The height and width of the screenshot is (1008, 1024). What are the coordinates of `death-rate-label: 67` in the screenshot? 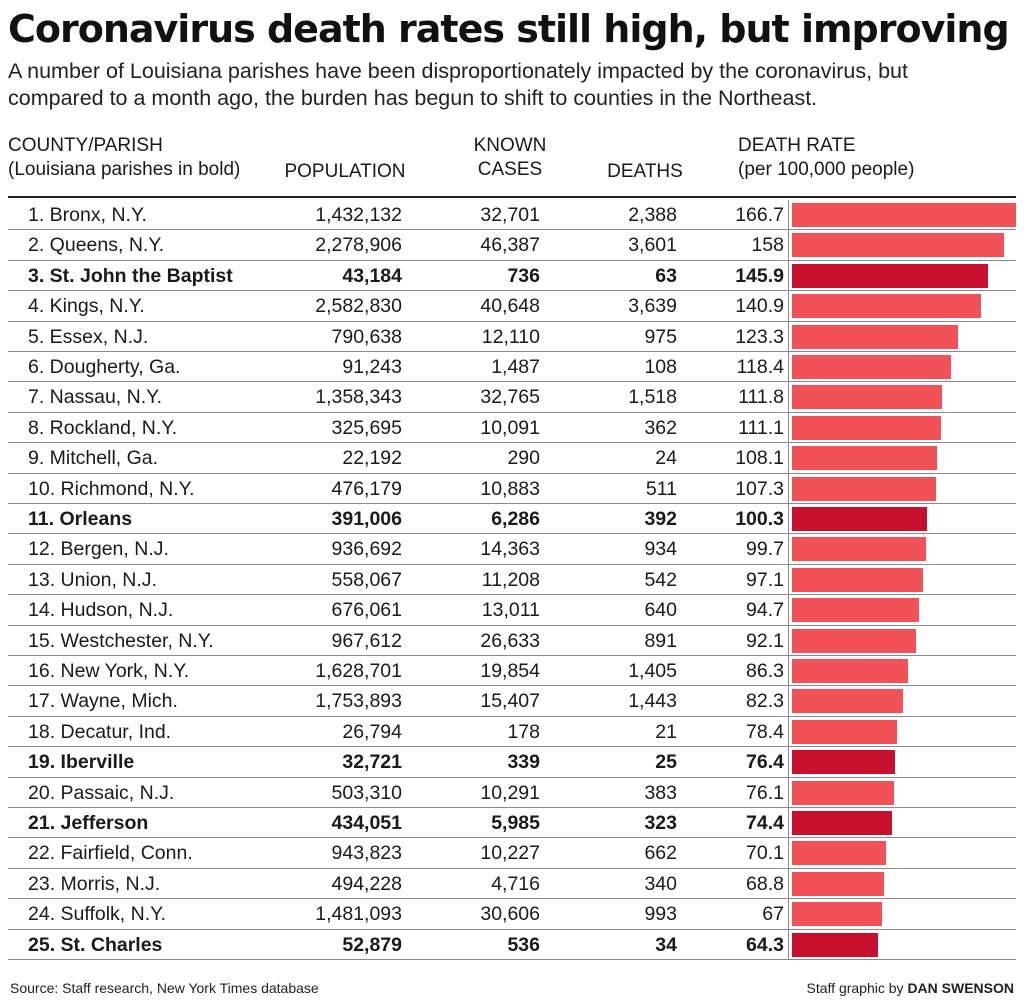 It's located at (773, 914).